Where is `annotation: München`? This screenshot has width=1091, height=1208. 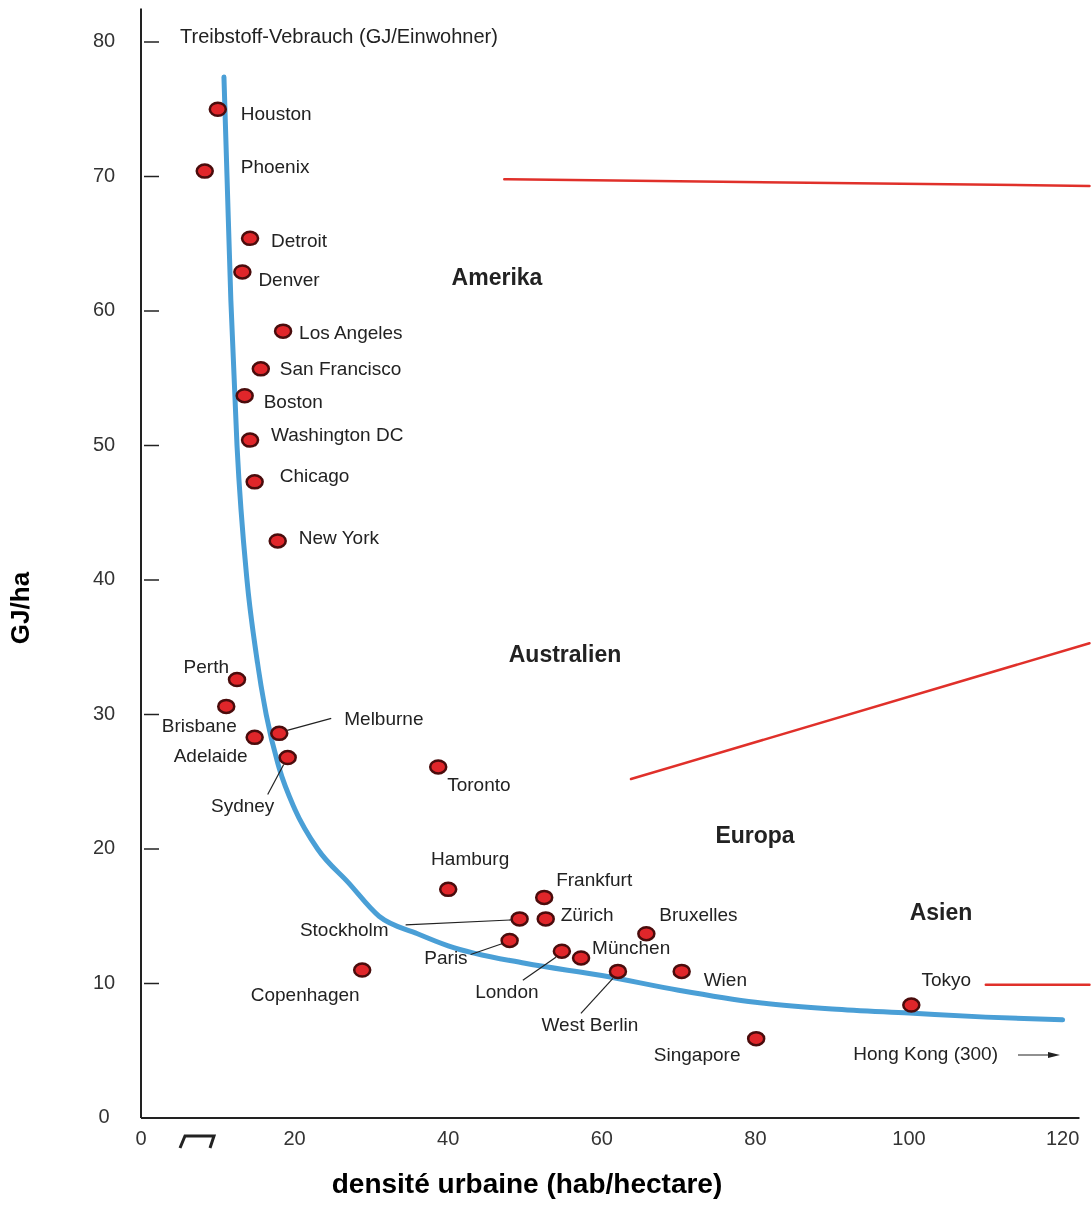 annotation: München is located at coordinates (631, 947).